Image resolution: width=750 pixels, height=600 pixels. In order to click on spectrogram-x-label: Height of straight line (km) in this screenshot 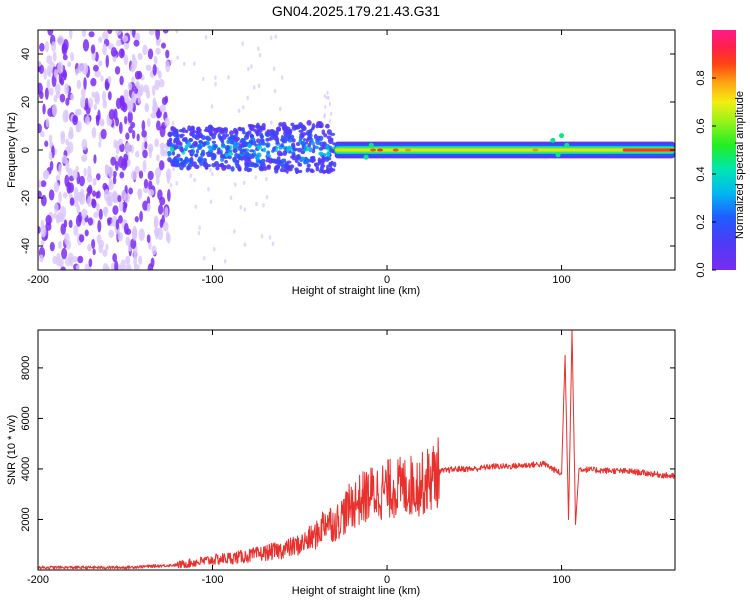, I will do `click(356, 291)`.